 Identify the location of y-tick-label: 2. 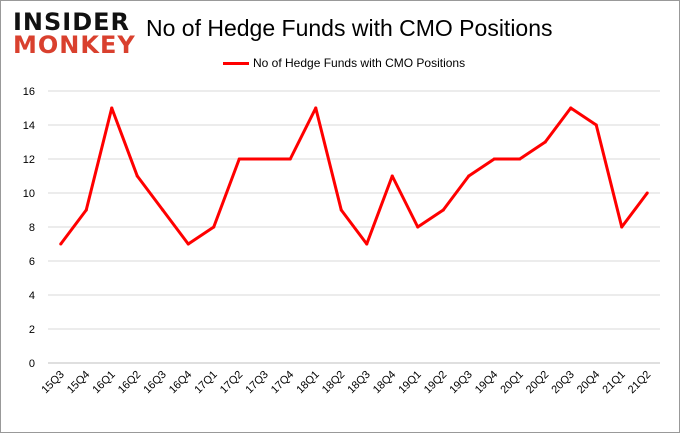
(32, 330).